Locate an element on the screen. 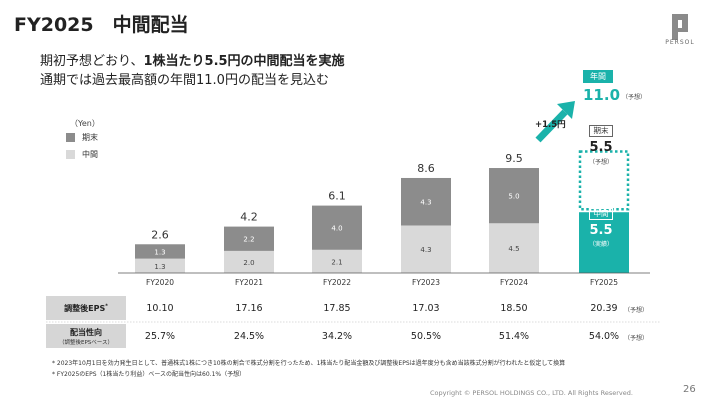 The image size is (720, 405). subtitle-line-2: 通期では過去最高額の年間11.0円の配当を見込む is located at coordinates (184, 80).